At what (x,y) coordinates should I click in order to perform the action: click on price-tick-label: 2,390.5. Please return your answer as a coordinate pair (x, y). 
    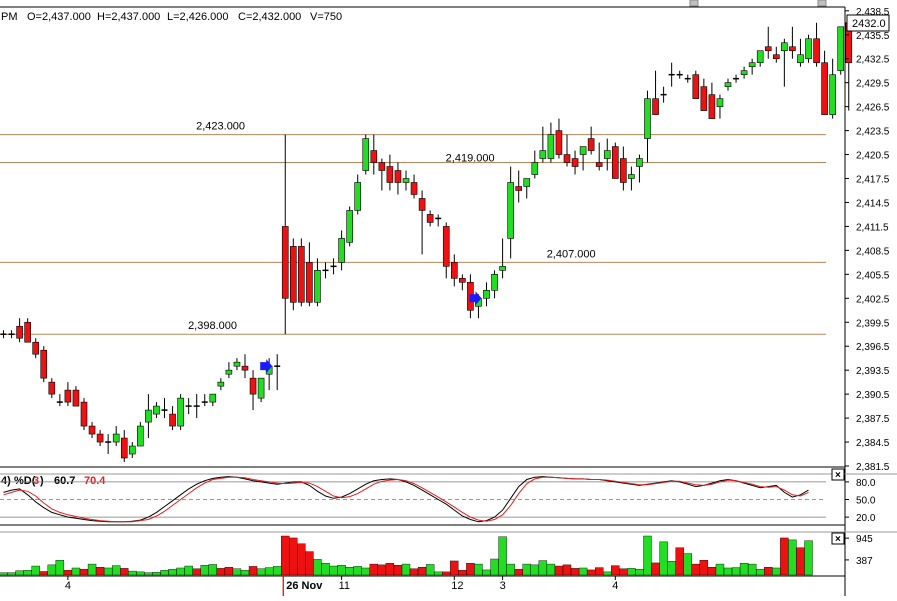
    Looking at the image, I should click on (873, 395).